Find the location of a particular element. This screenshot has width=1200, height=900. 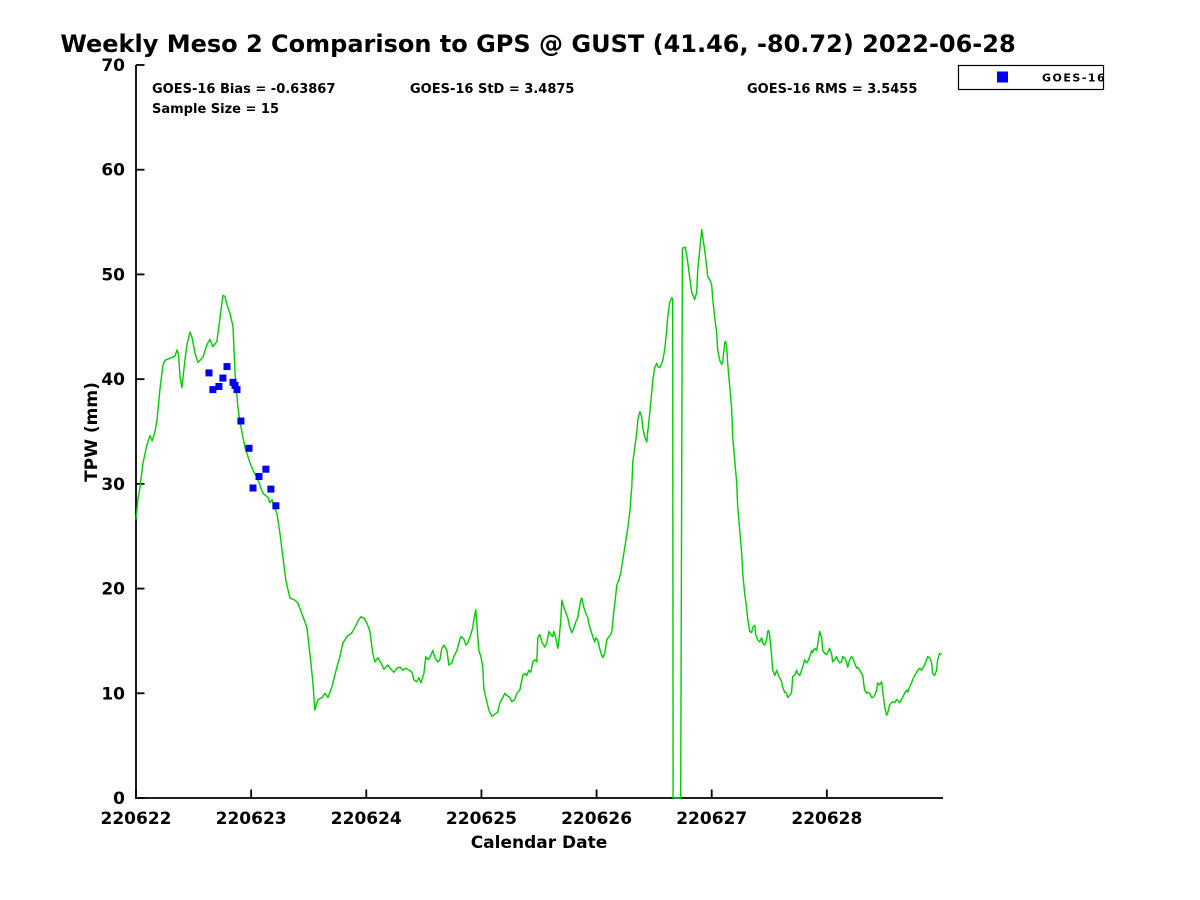

legend: GOES-16 is located at coordinates (1031, 77).